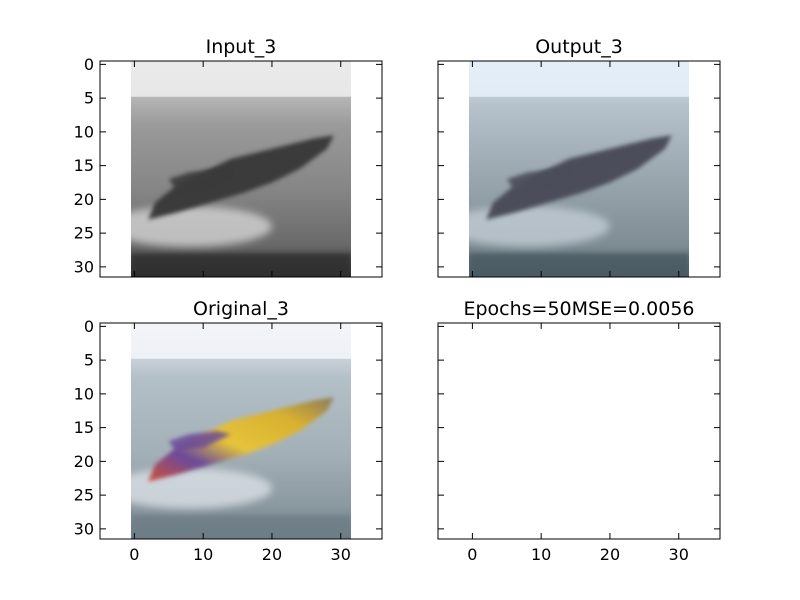 The width and height of the screenshot is (800, 600). I want to click on panel-output: Output_3, so click(579, 157).